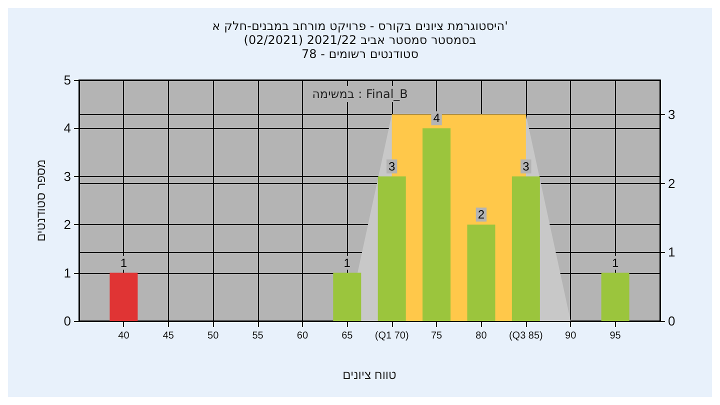 The width and height of the screenshot is (720, 405). I want to click on annotation: במשימה : Final_B, so click(360, 94).